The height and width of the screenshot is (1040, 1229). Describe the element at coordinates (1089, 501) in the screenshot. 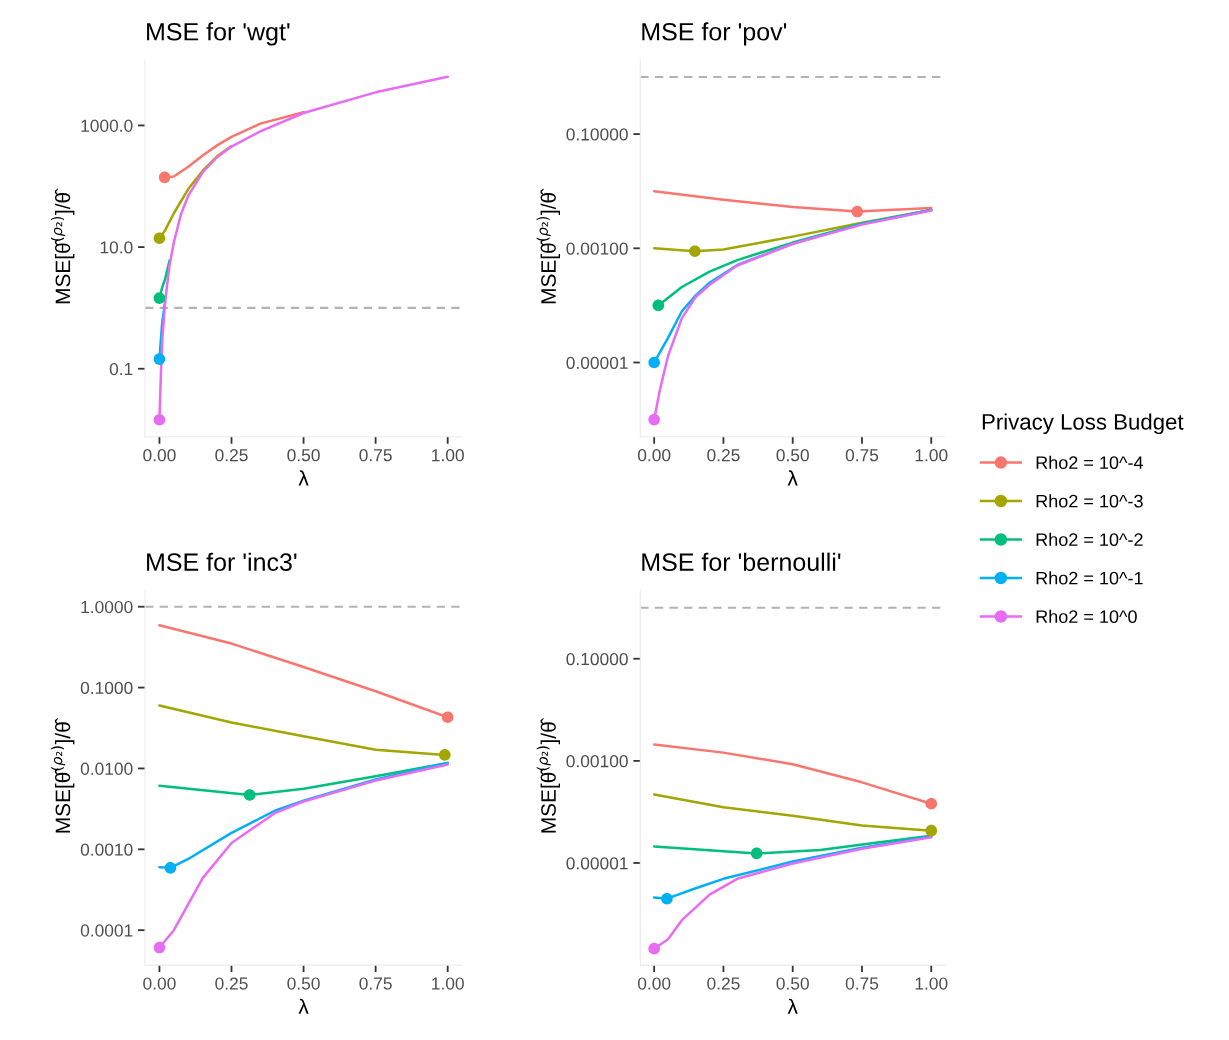

I see `legend-label: Rho2 = 10^-3` at that location.